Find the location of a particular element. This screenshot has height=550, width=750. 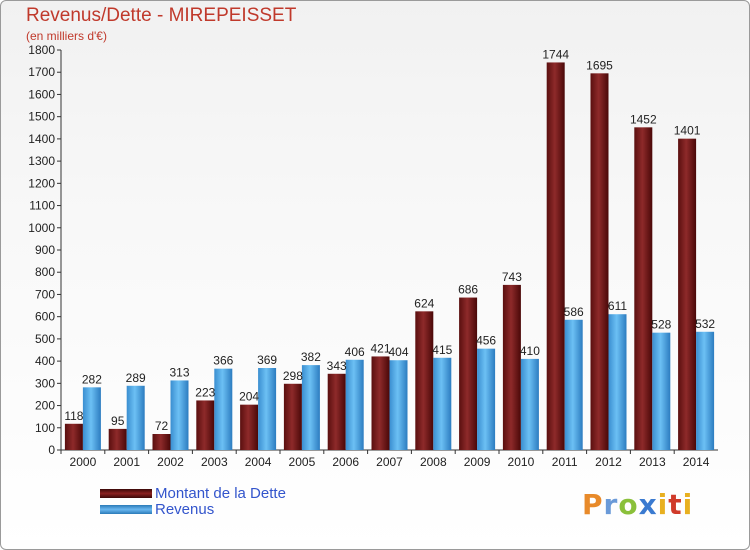

y-tick-label: 700 is located at coordinates (45, 294).